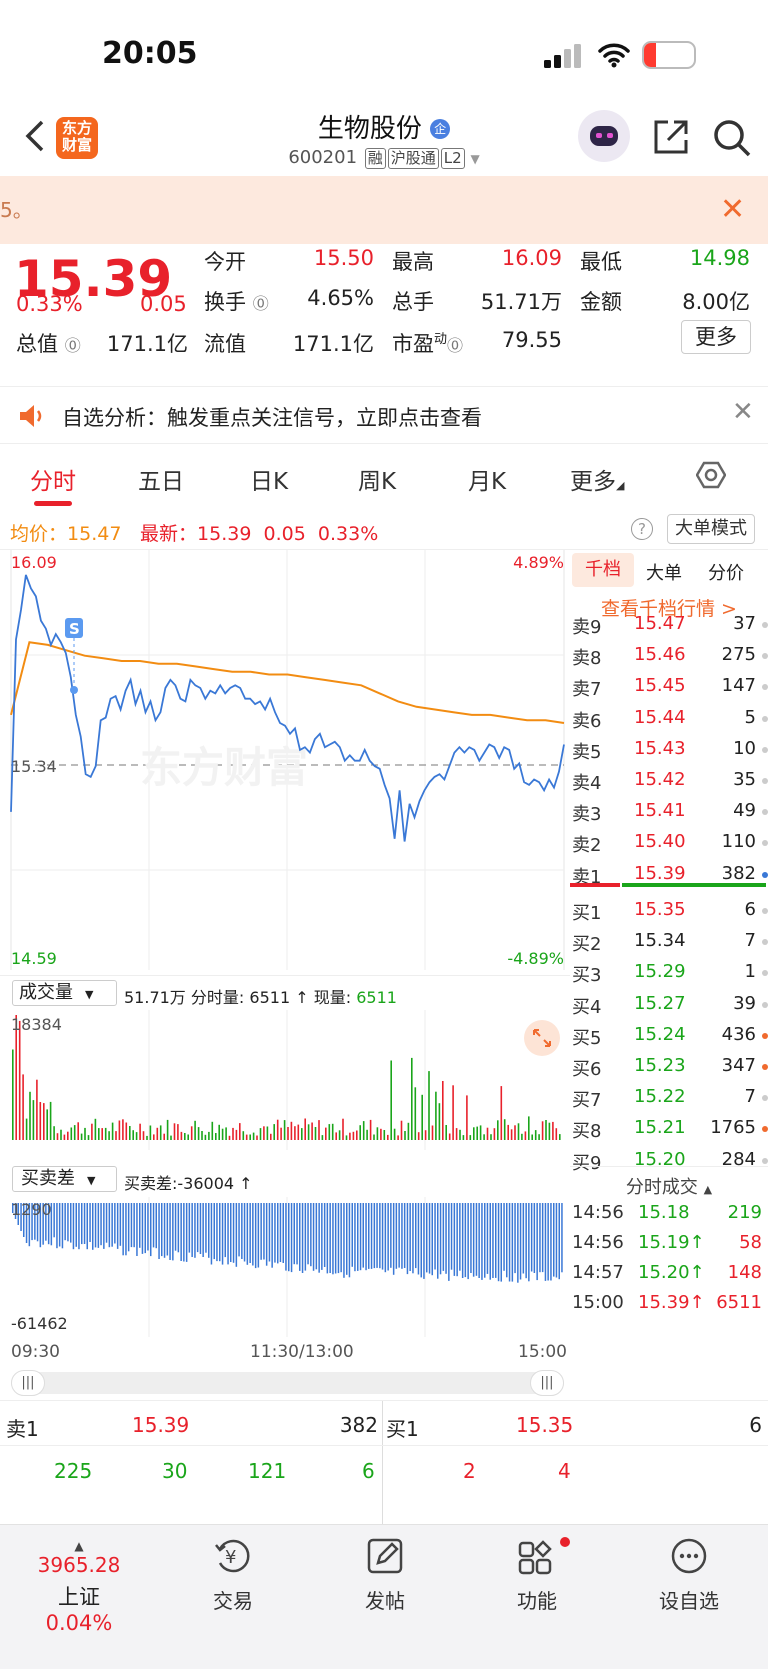 The image size is (768, 1669). What do you see at coordinates (669, 609) in the screenshot?
I see `thousand-level-link: 查看千档行情 >` at bounding box center [669, 609].